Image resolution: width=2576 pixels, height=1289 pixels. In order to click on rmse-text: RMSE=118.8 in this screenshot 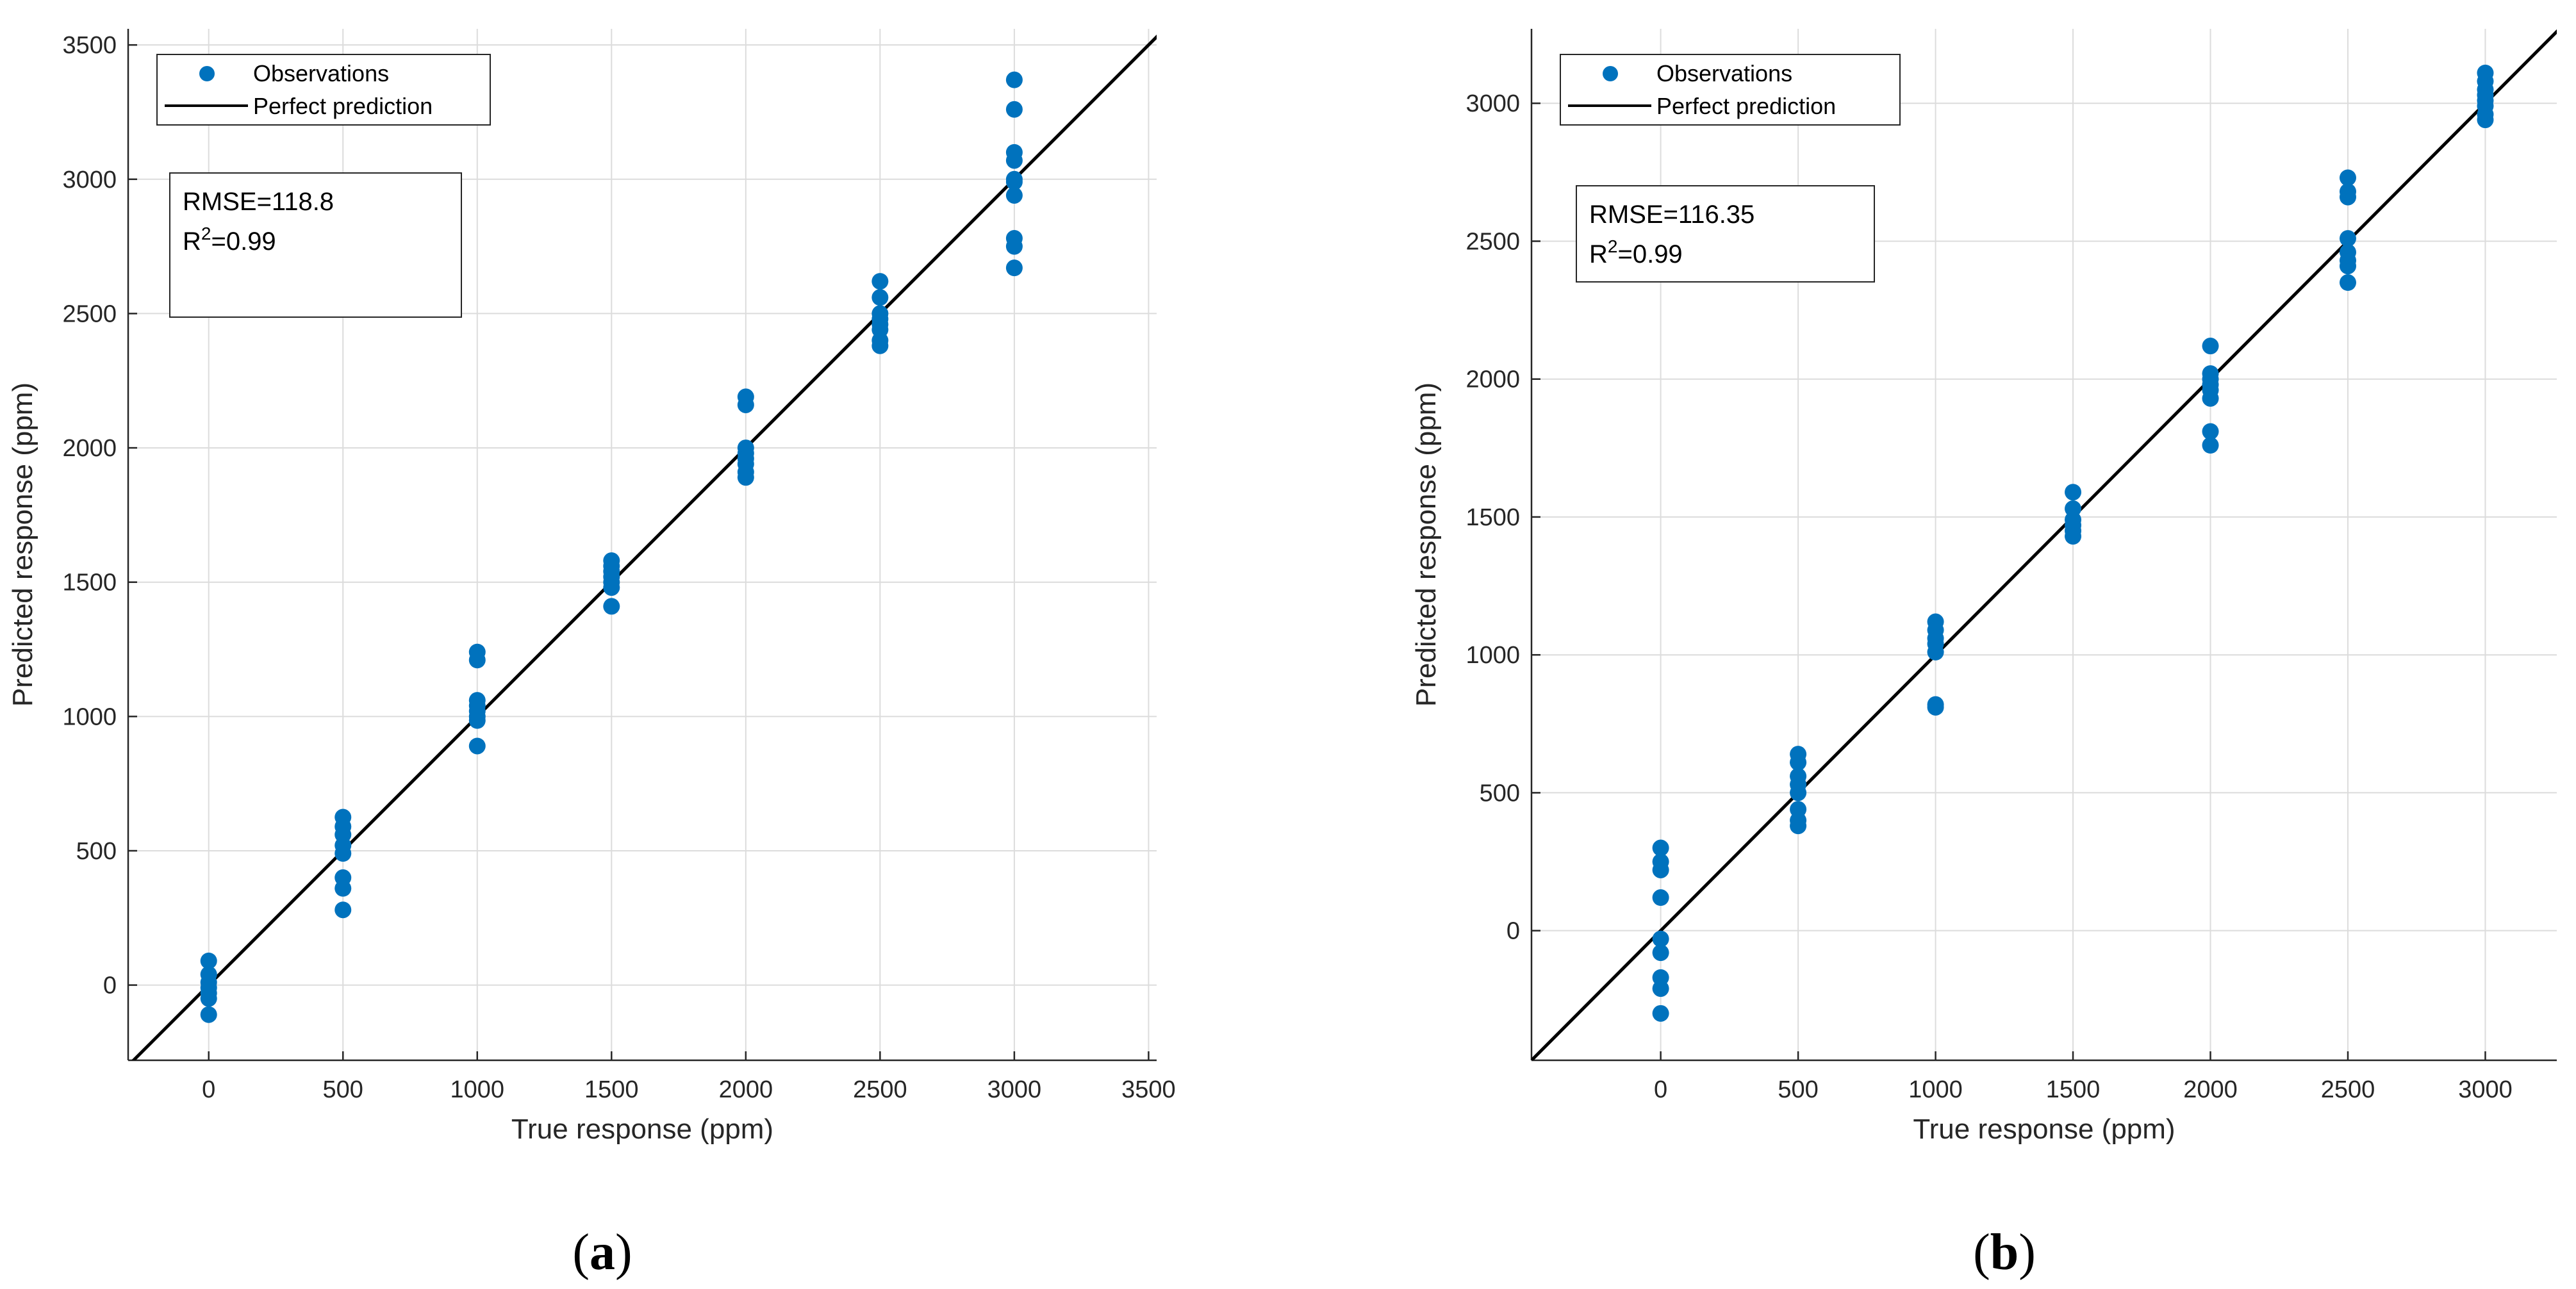, I will do `click(258, 202)`.